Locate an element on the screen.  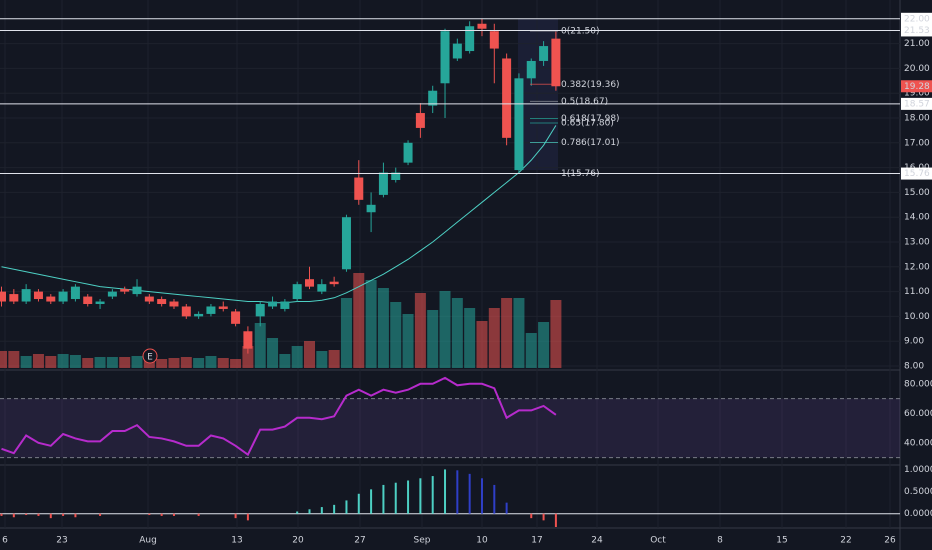
earnings-label: E is located at coordinates (150, 358).